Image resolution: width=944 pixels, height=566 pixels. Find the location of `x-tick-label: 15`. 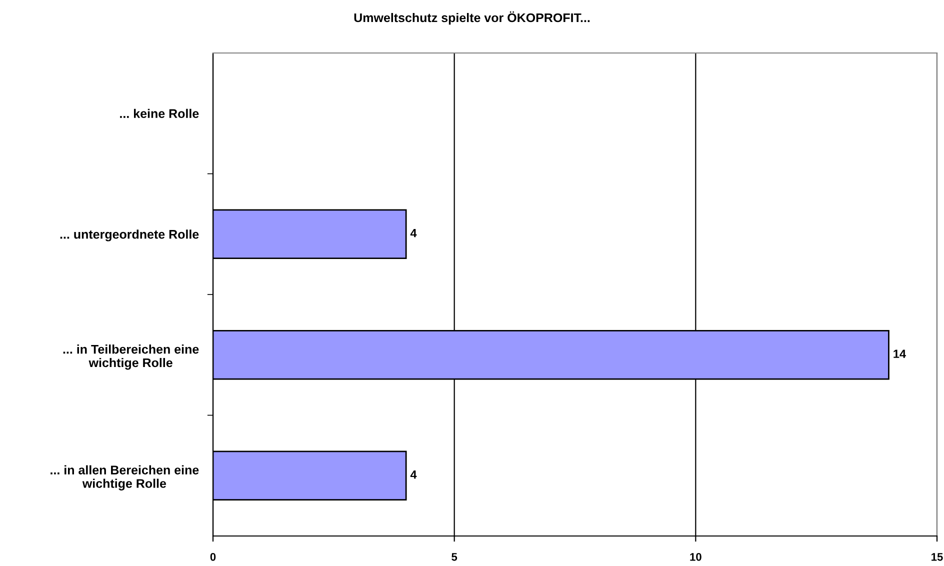

x-tick-label: 15 is located at coordinates (937, 557).